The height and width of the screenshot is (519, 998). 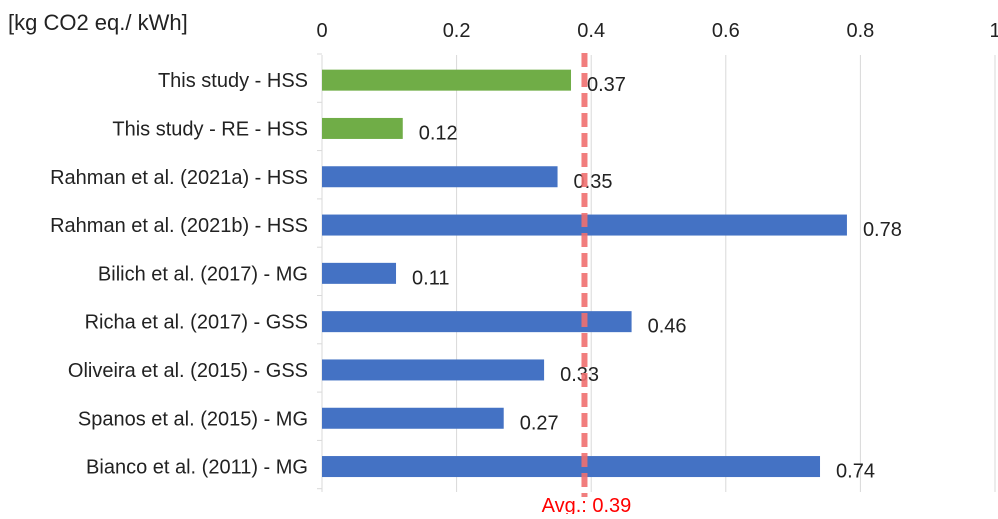 What do you see at coordinates (993, 31) in the screenshot?
I see `x-tick-label: 1` at bounding box center [993, 31].